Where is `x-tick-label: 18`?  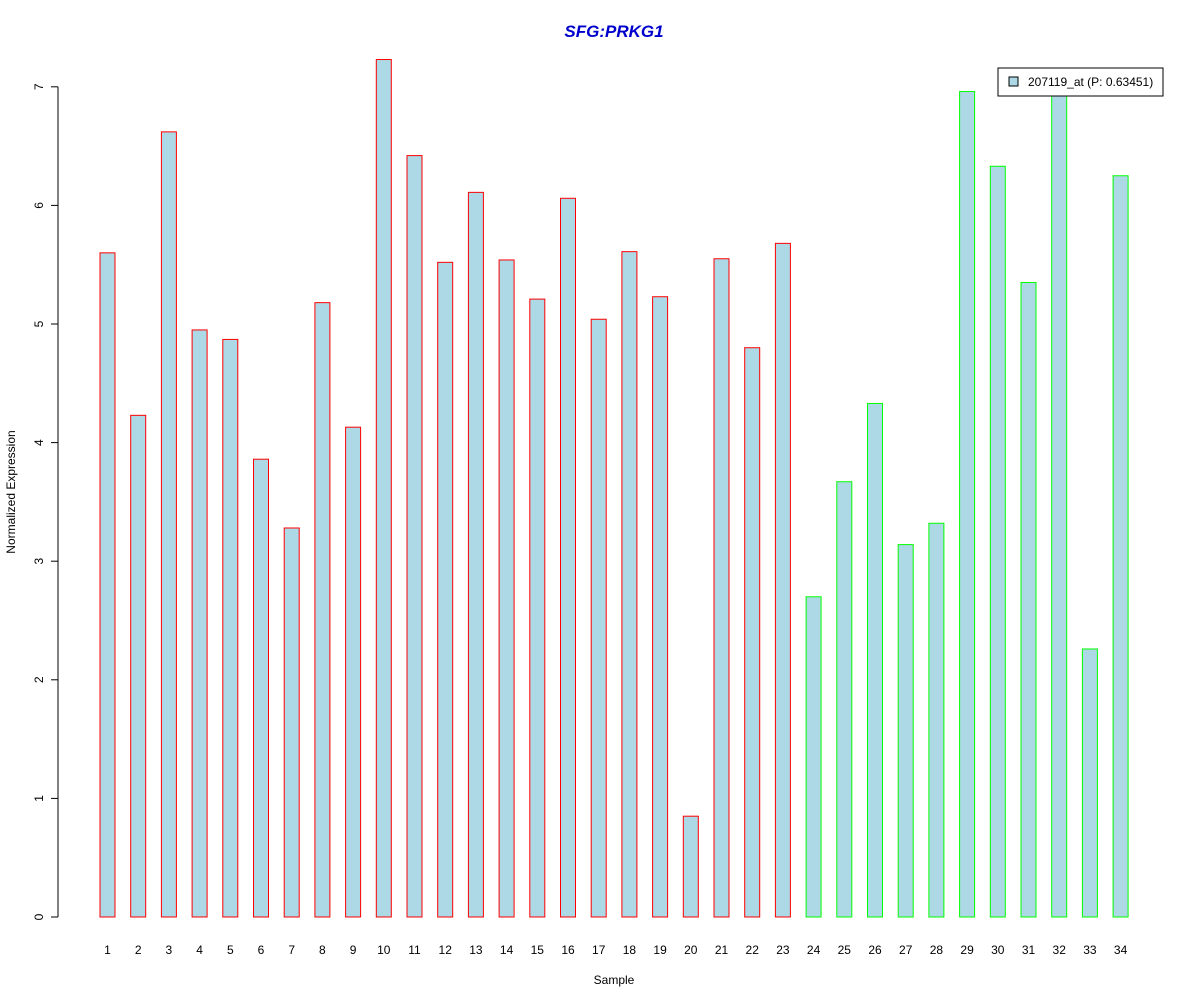 x-tick-label: 18 is located at coordinates (630, 950).